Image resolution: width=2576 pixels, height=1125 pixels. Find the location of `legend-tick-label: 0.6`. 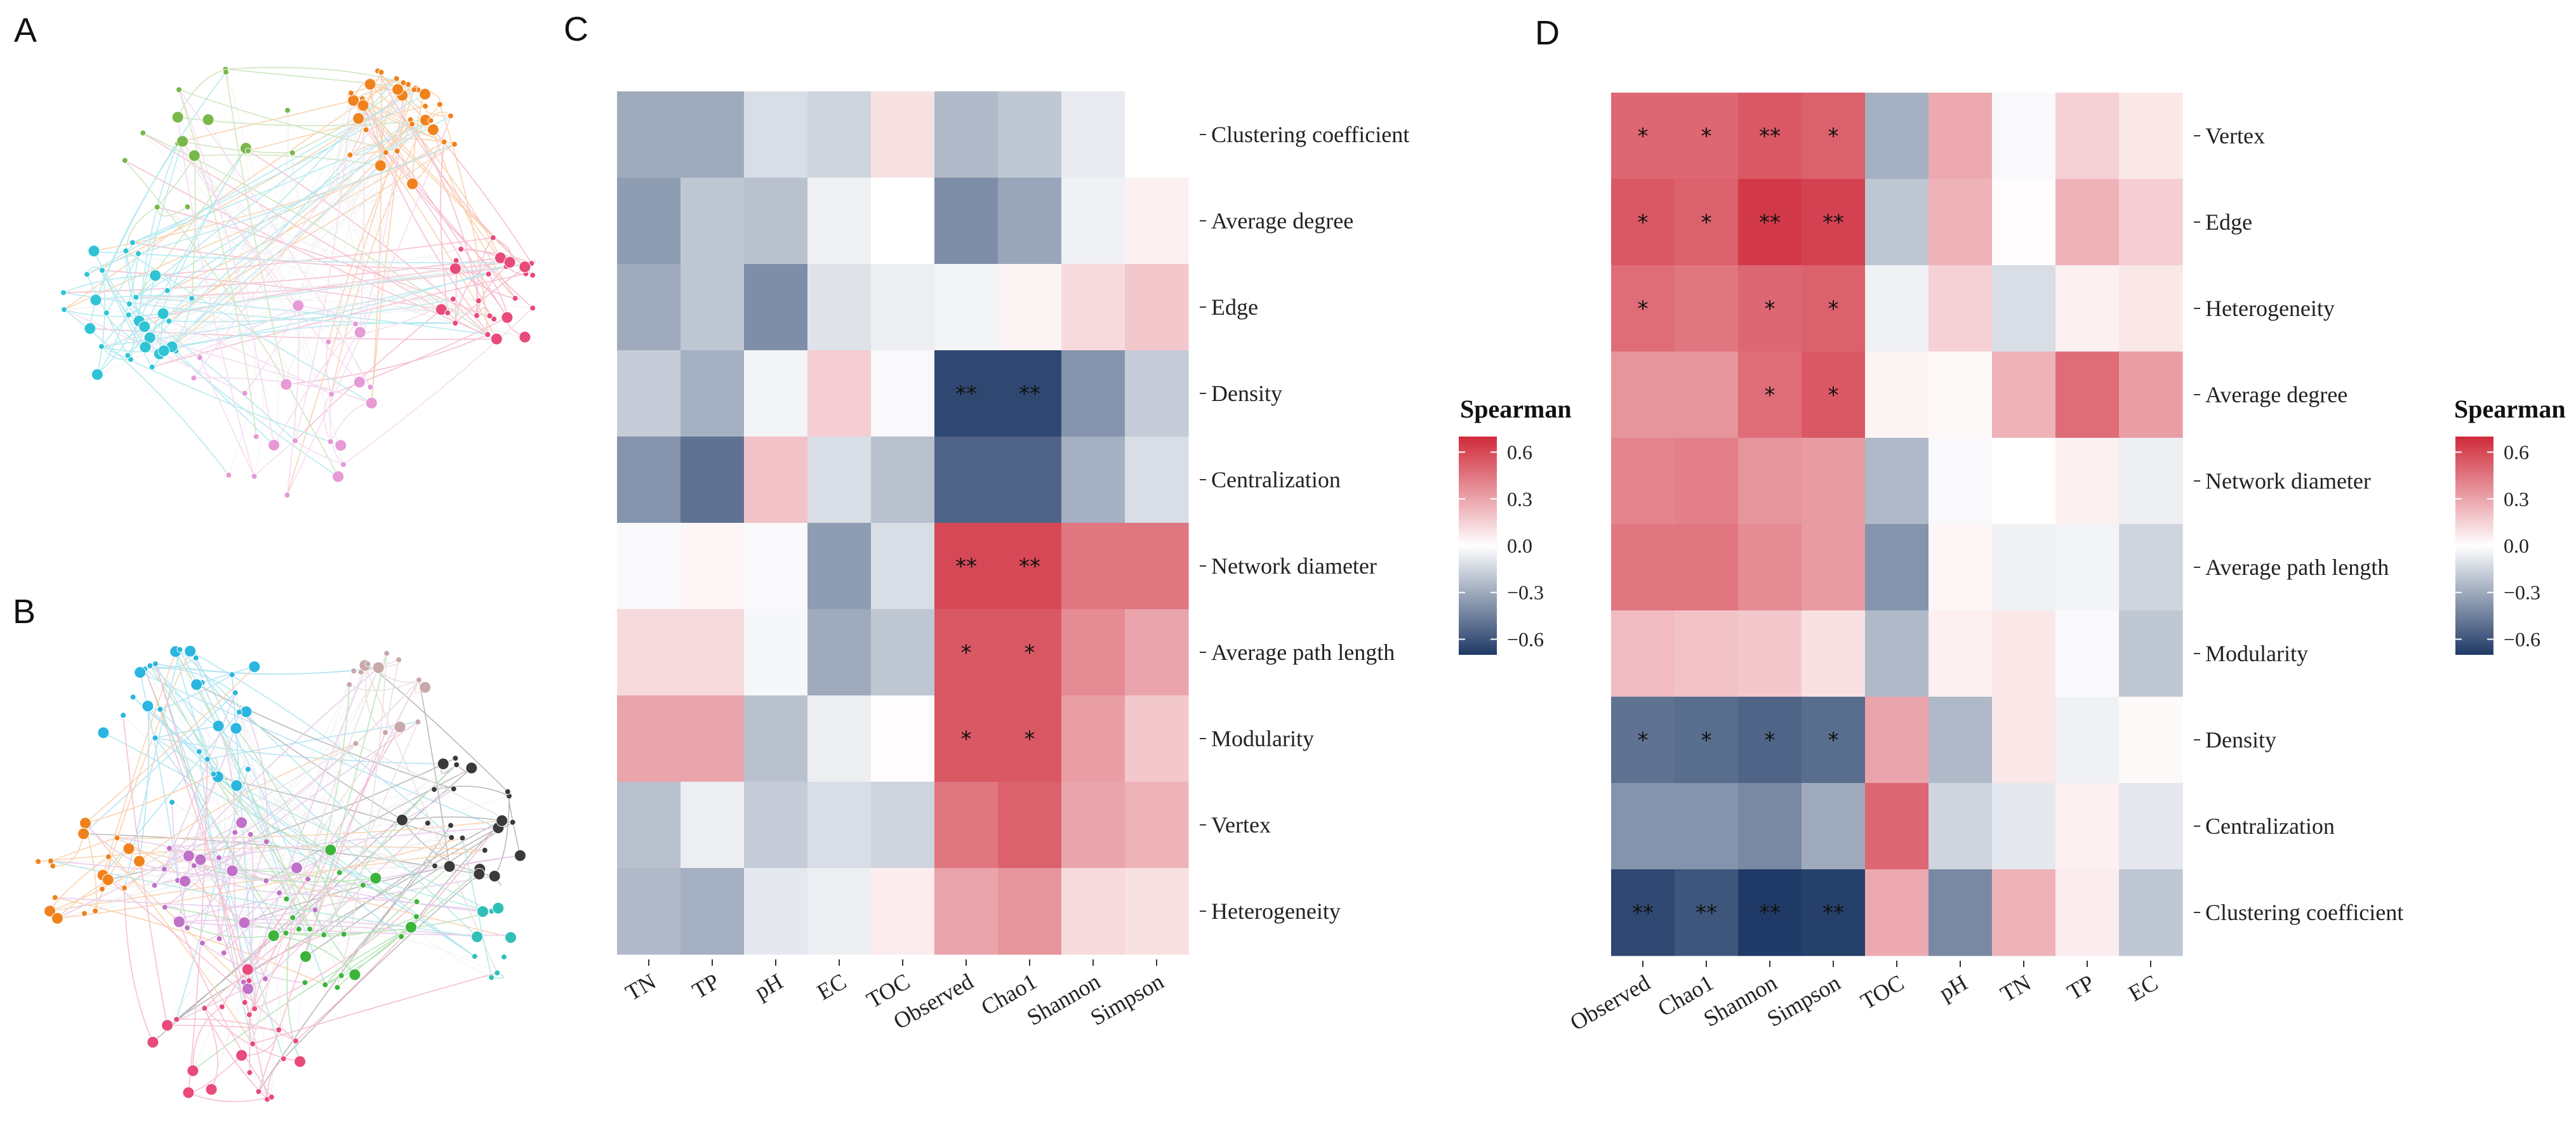

legend-tick-label: 0.6 is located at coordinates (1519, 452).